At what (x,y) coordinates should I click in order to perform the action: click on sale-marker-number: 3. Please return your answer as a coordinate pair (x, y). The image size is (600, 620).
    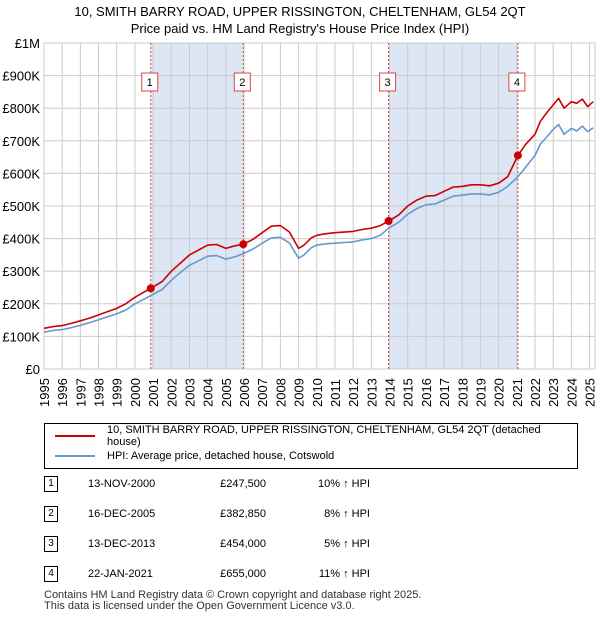
    Looking at the image, I should click on (388, 83).